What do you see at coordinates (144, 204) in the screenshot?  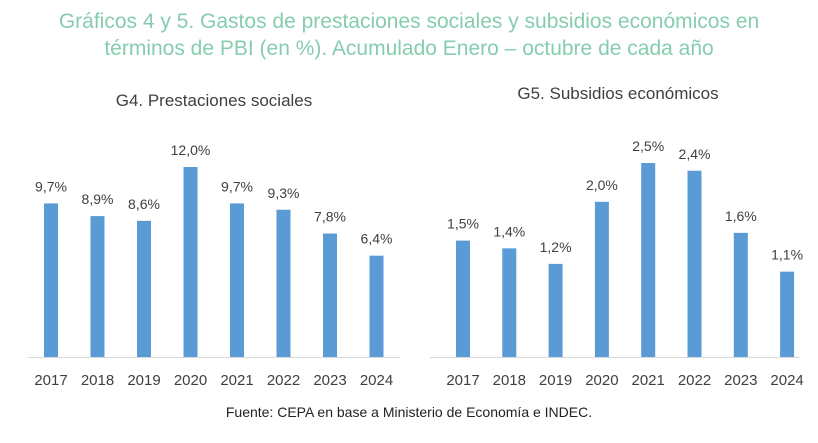 I see `data-label: 8,6%` at bounding box center [144, 204].